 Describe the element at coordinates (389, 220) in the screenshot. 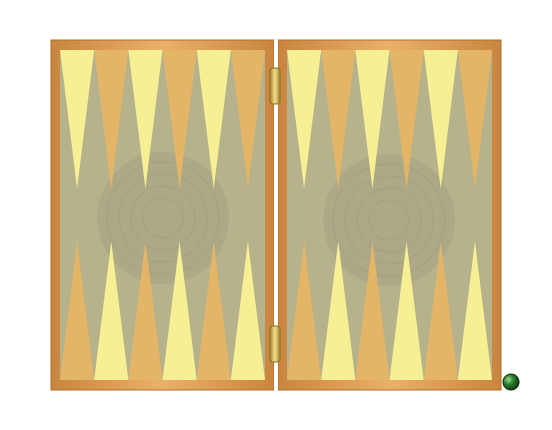

I see `right-emblem` at that location.